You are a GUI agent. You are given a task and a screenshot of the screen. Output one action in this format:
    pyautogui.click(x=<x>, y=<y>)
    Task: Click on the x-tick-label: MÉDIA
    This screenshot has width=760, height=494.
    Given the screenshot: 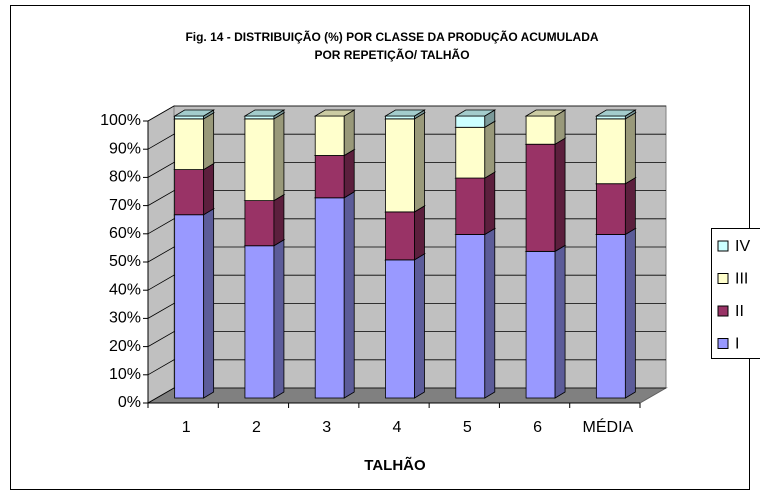 What is the action you would take?
    pyautogui.click(x=608, y=426)
    